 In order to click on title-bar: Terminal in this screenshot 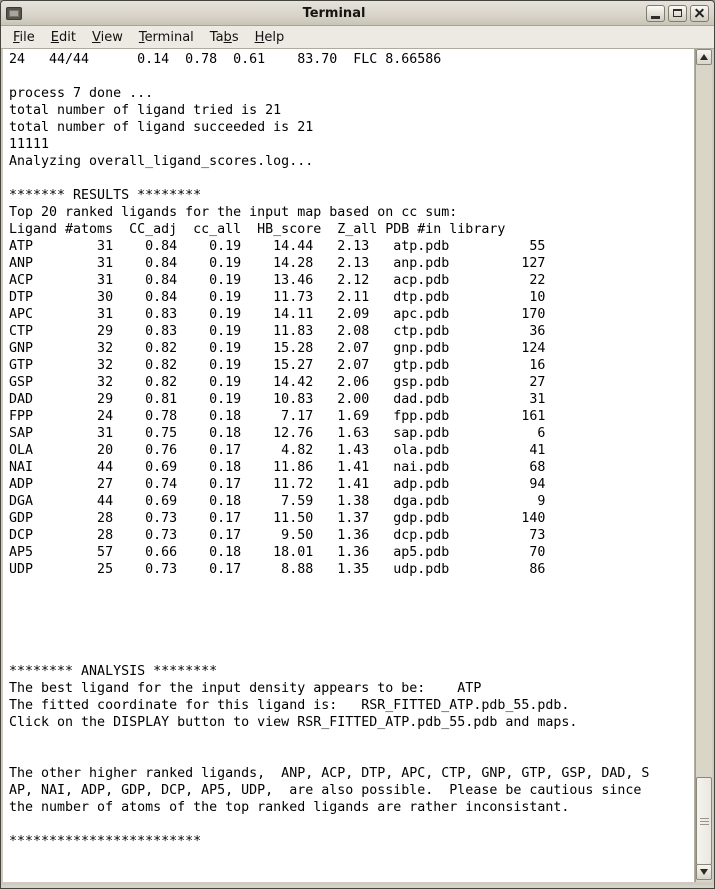, I will do `click(357, 13)`.